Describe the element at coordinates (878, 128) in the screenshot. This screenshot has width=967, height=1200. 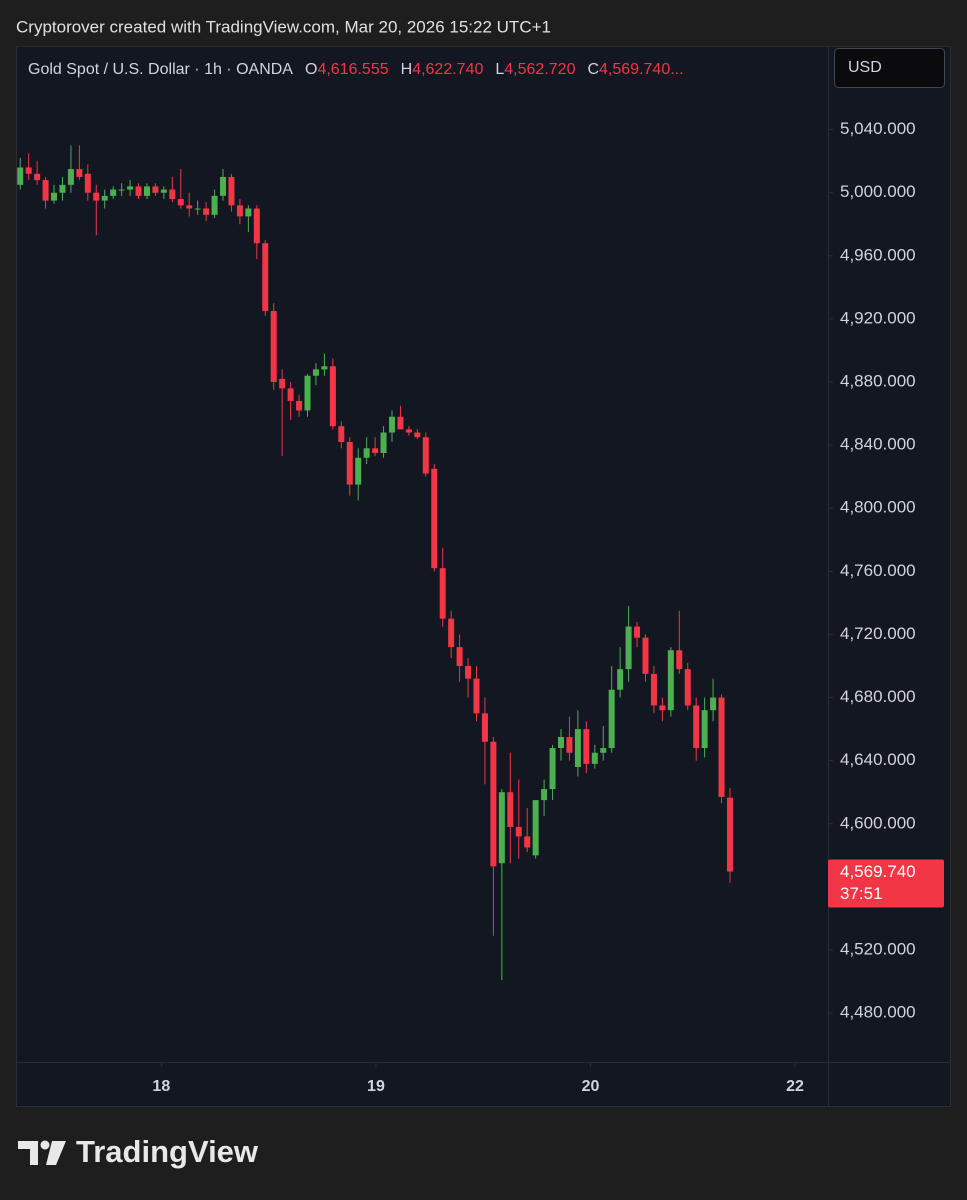
I see `y-tick-label: 5,040.000` at that location.